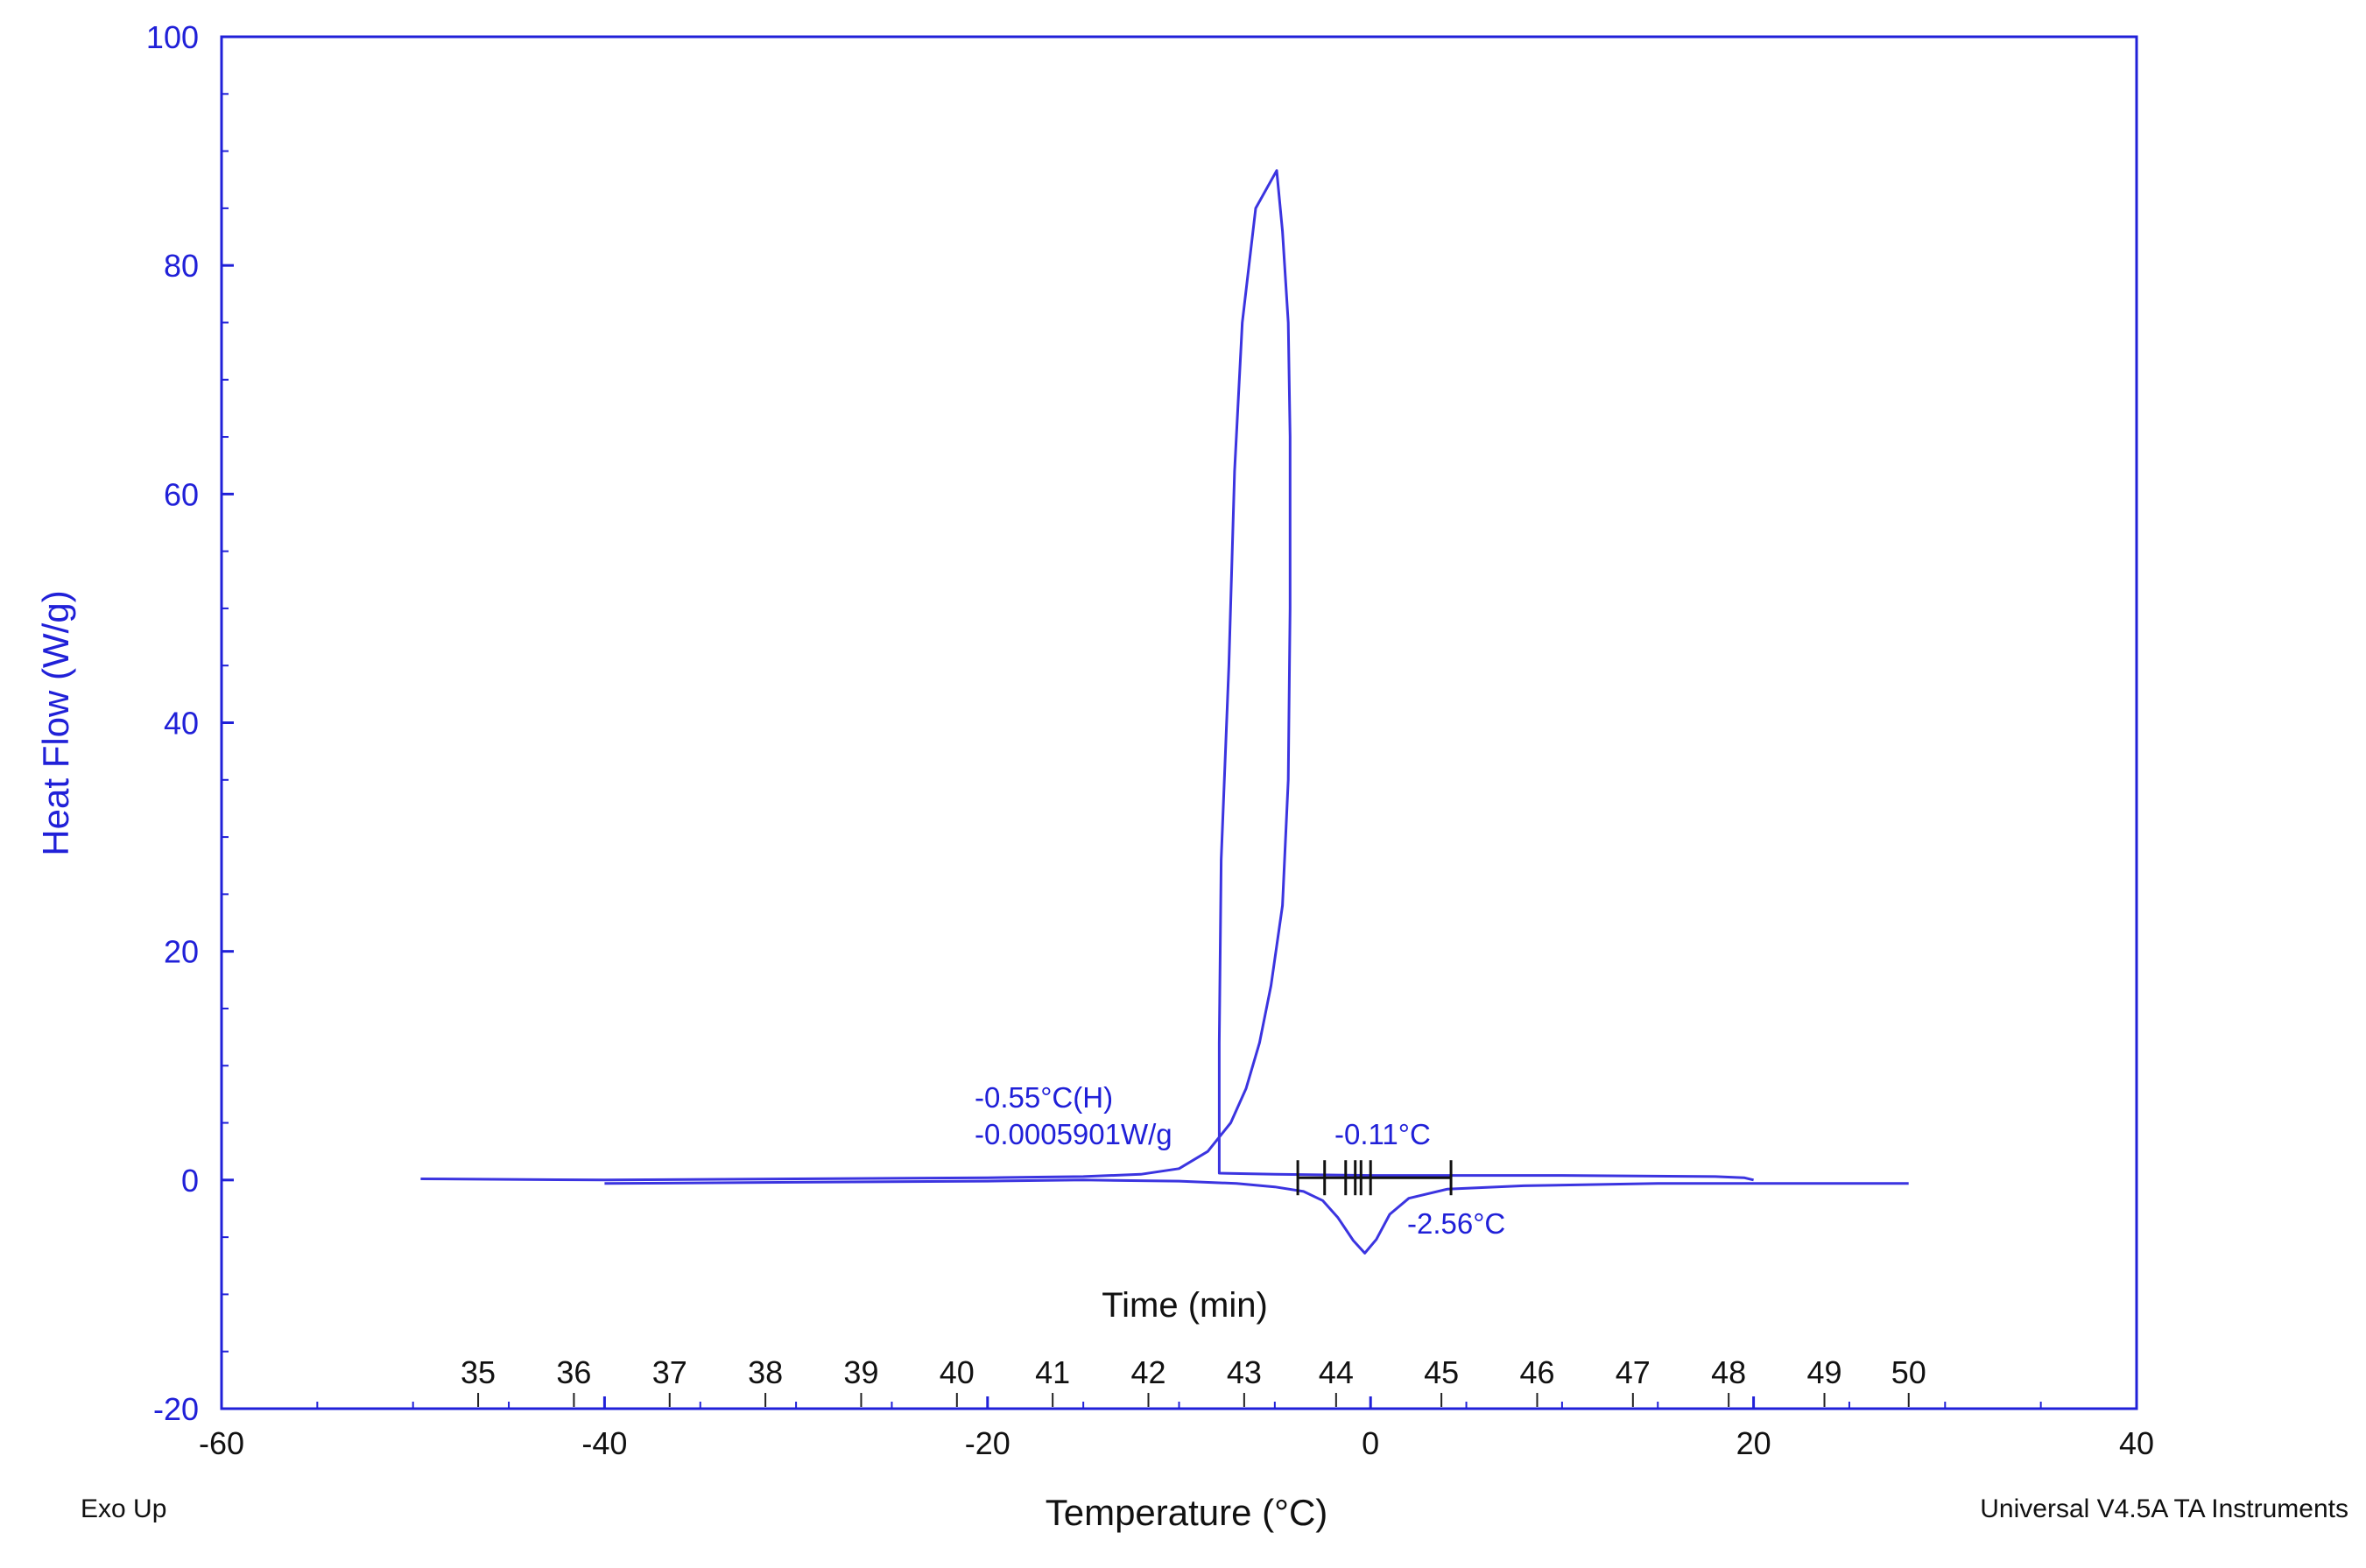 This screenshot has height=1568, width=2366. What do you see at coordinates (1244, 1372) in the screenshot?
I see `time-tick-label: 43` at bounding box center [1244, 1372].